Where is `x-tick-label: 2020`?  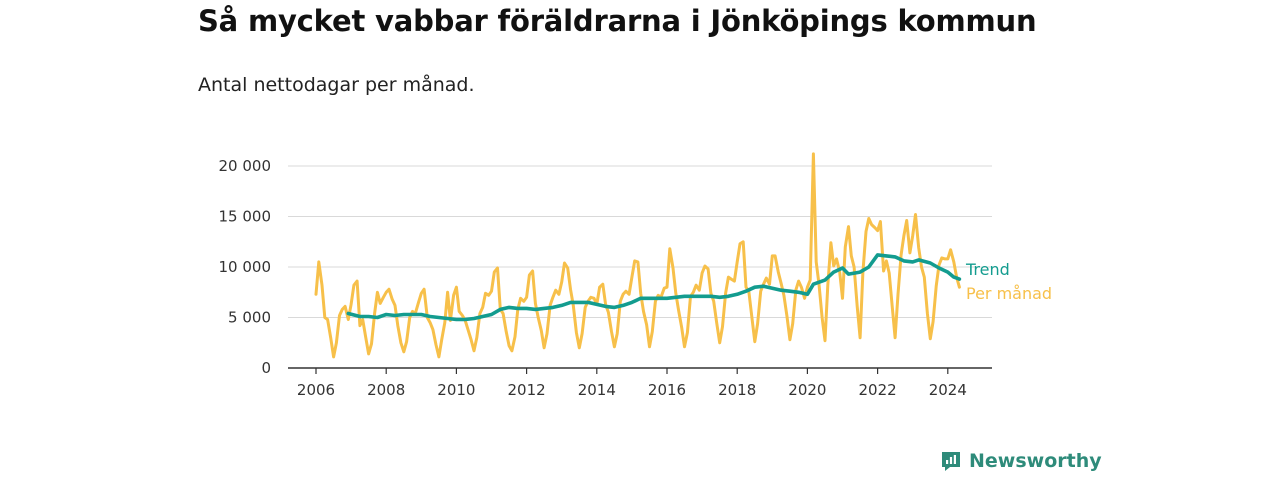
x-tick-label: 2020 is located at coordinates (807, 390).